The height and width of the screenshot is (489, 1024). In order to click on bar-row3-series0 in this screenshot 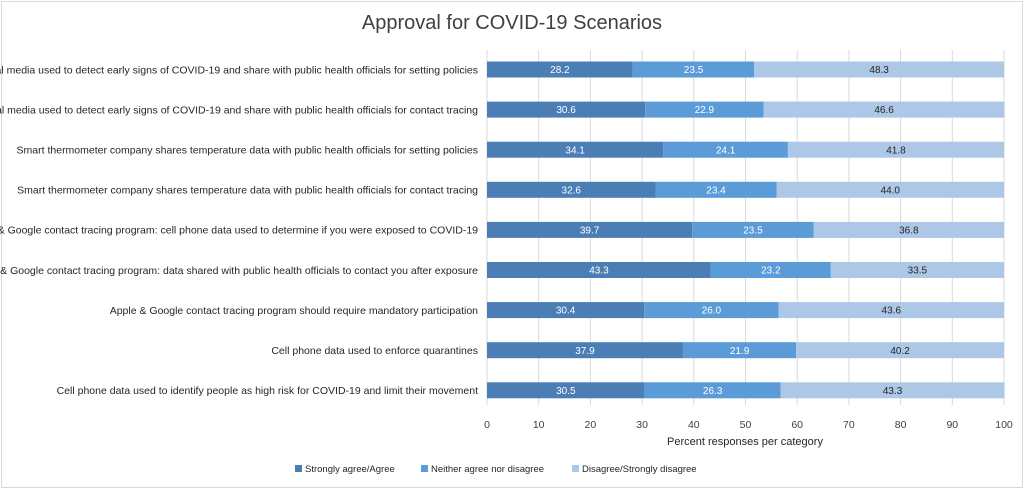, I will do `click(571, 189)`.